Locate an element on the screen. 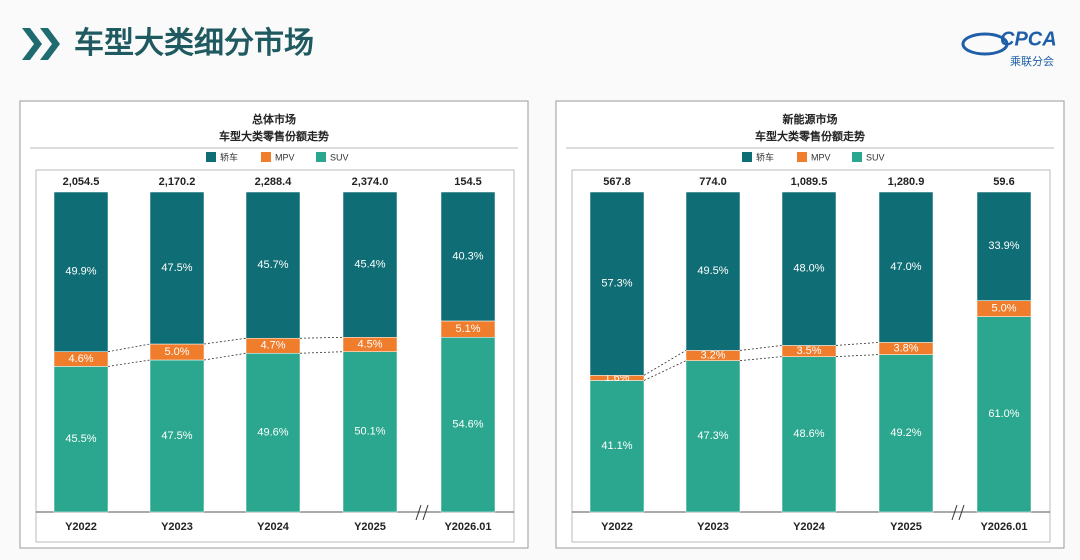 This screenshot has height=560, width=1080. page-title: 车型大类细分市场 is located at coordinates (194, 43).